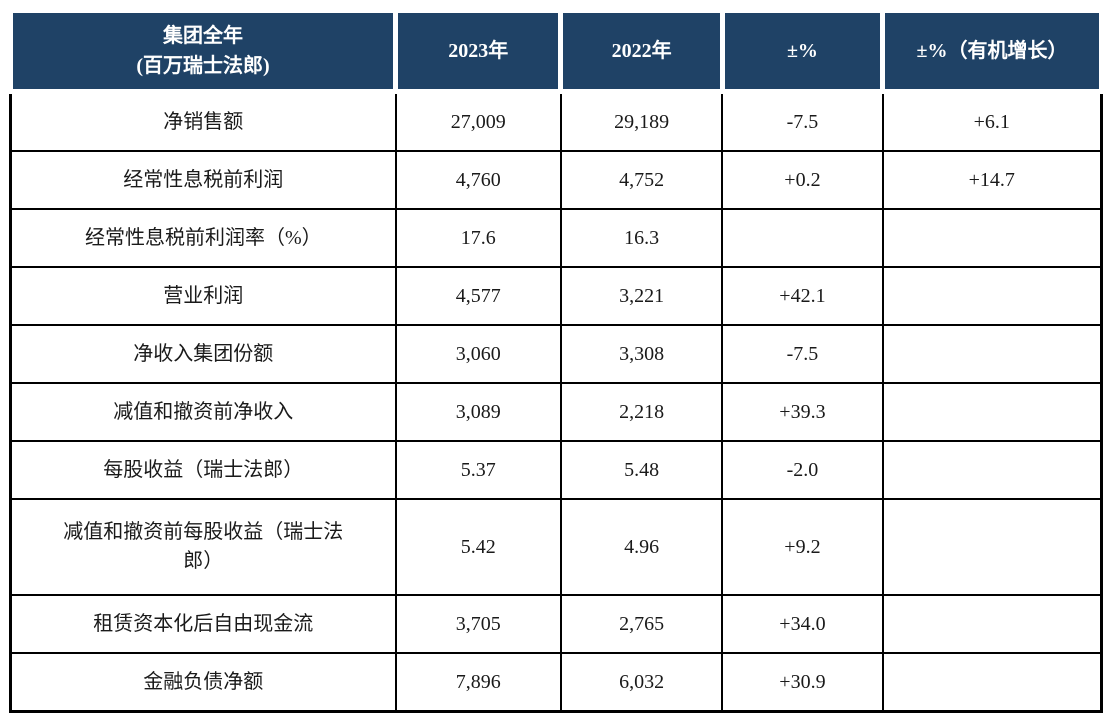 This screenshot has width=1112, height=715. Describe the element at coordinates (641, 121) in the screenshot. I see `value-2022: 29,189` at that location.